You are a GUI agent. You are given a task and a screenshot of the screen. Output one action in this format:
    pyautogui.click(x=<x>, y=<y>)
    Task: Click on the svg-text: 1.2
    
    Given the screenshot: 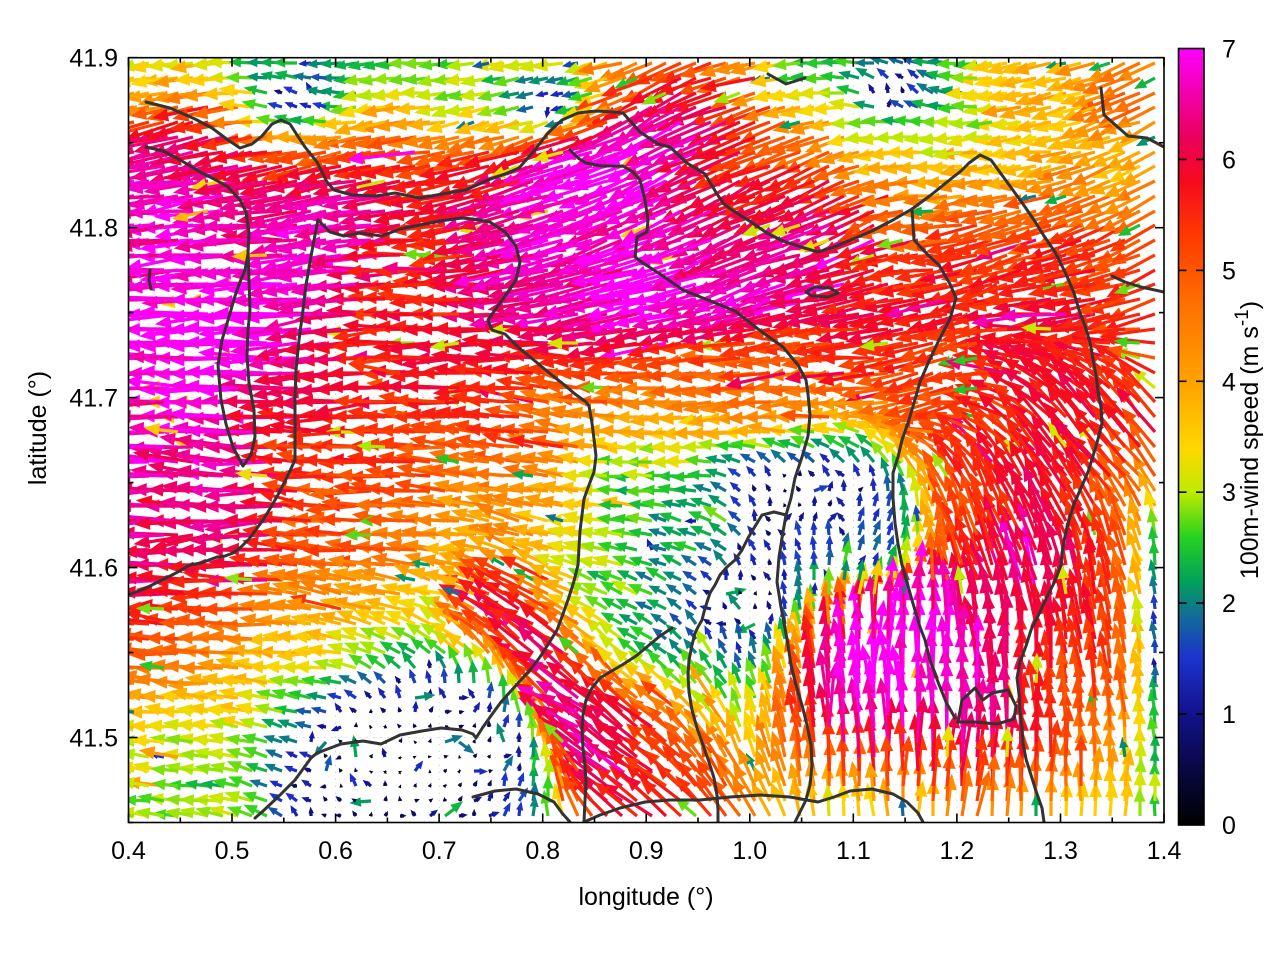 What is the action you would take?
    pyautogui.click(x=957, y=851)
    